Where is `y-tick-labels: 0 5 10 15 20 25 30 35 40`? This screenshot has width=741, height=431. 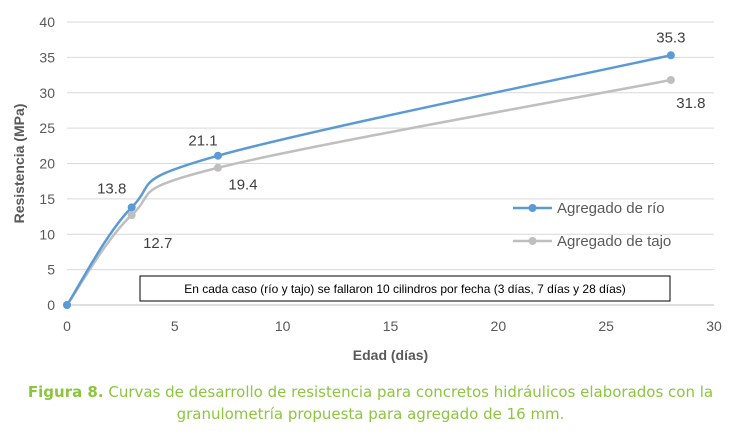 y-tick-labels: 0 5 10 15 20 25 30 35 40 is located at coordinates (47, 163).